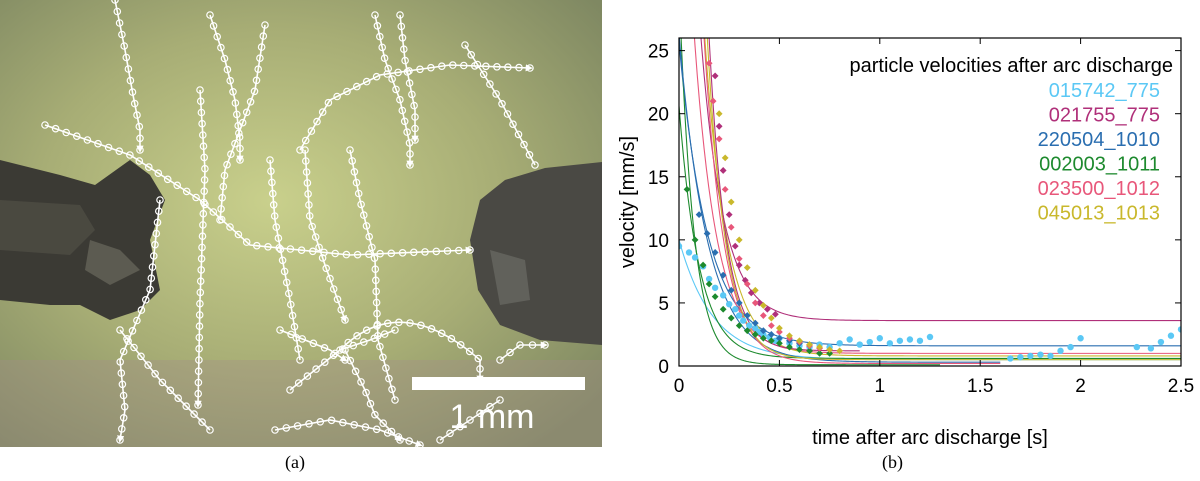 The height and width of the screenshot is (481, 1200). What do you see at coordinates (980, 386) in the screenshot?
I see `x-tick-label: 1.5` at bounding box center [980, 386].